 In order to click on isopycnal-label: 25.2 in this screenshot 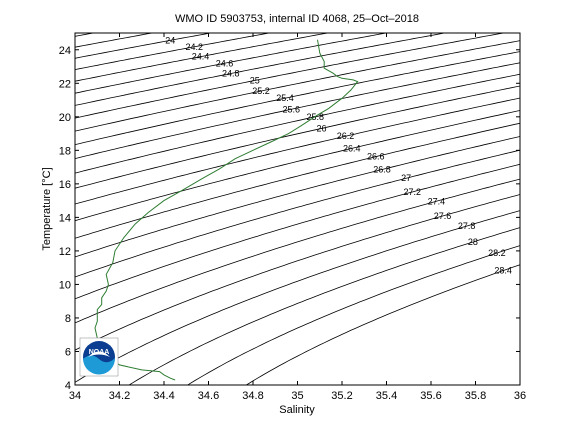, I will do `click(261, 91)`.